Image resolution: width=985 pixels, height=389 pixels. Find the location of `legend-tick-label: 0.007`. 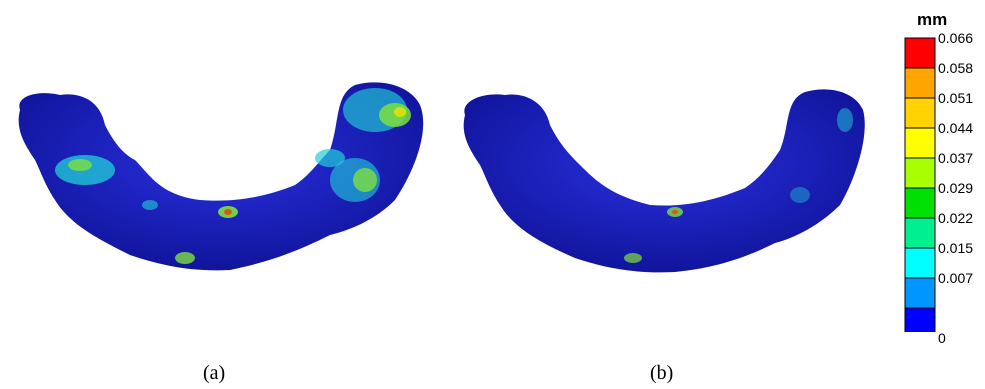

legend-tick-label: 0.007 is located at coordinates (956, 278).